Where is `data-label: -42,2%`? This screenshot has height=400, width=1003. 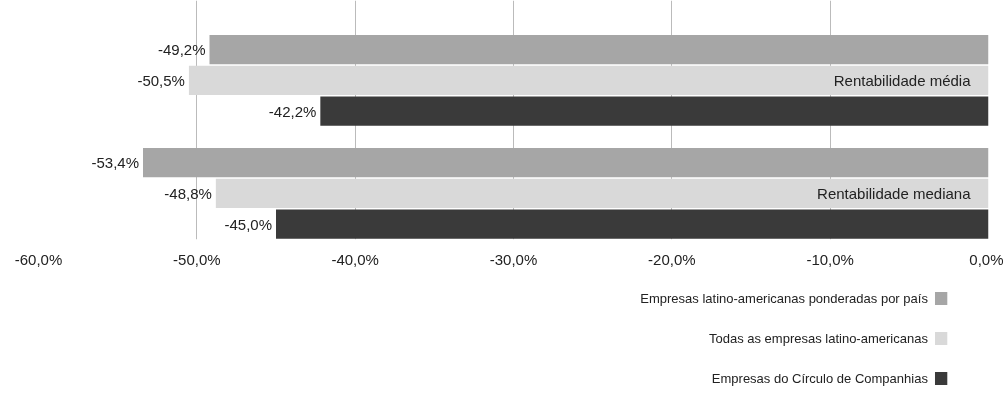
data-label: -42,2% is located at coordinates (292, 111).